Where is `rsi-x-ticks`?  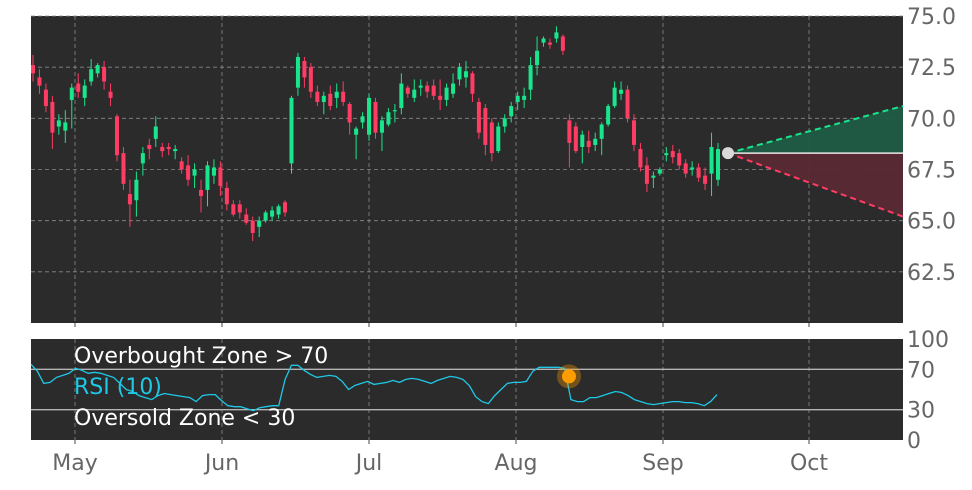 rsi-x-ticks is located at coordinates (442, 442).